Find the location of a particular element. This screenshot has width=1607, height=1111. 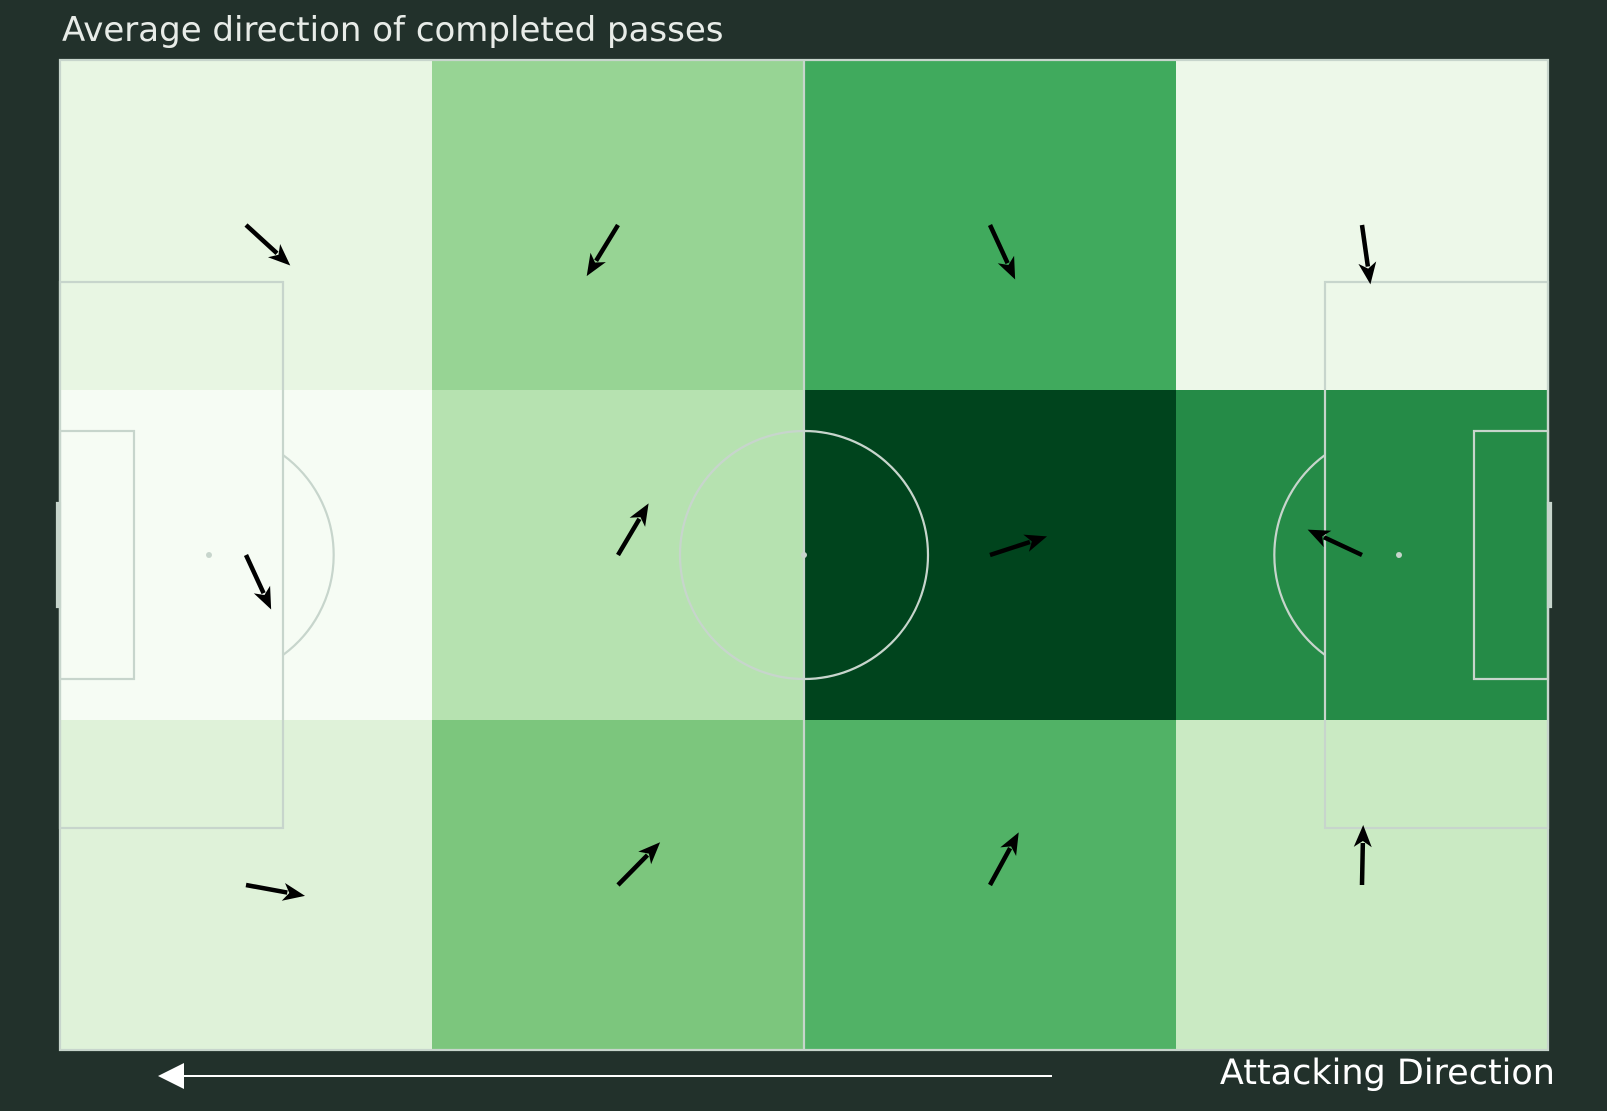

pass-arrow-r0-c3 is located at coordinates (1367, 254).